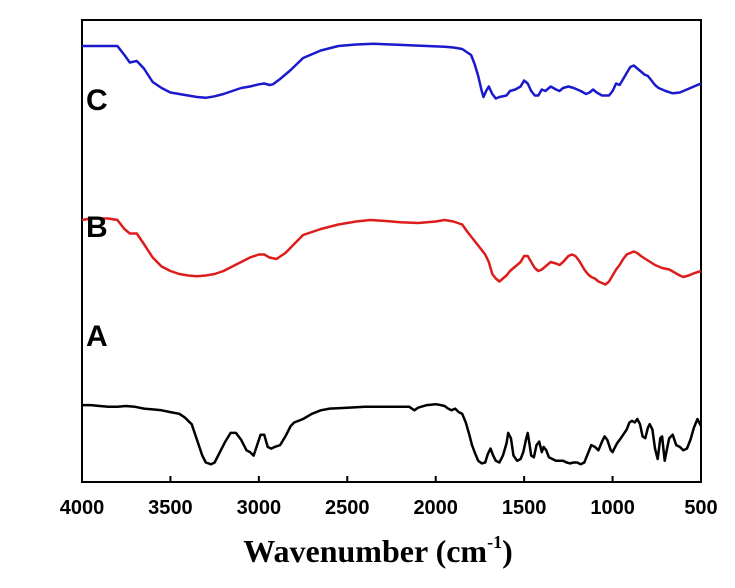 The width and height of the screenshot is (735, 588). Describe the element at coordinates (507, 551) in the screenshot. I see `x-axis-title-close: )` at that location.